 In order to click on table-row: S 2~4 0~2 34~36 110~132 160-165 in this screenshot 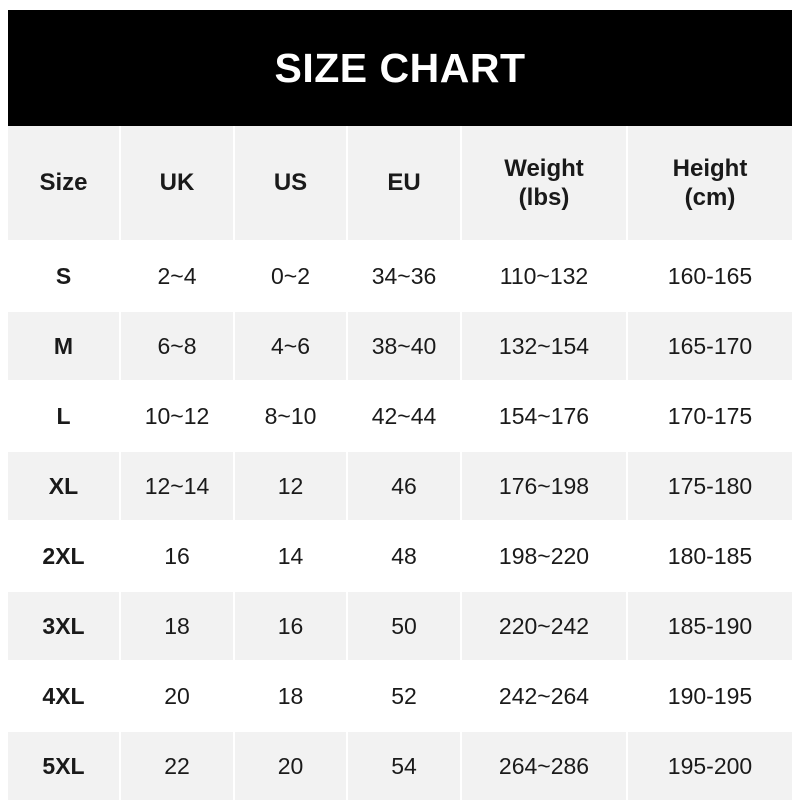, I will do `click(400, 277)`.